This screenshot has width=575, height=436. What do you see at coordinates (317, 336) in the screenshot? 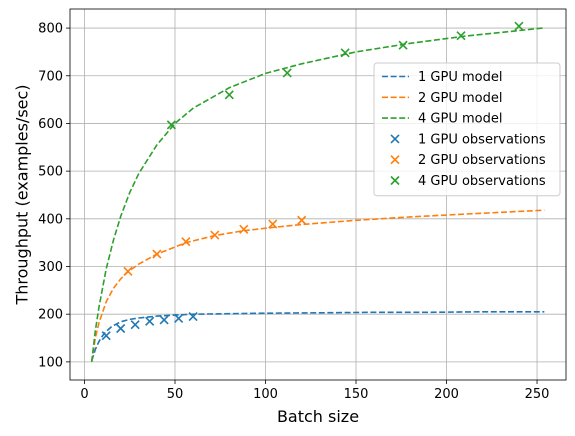
I see `1-gpu-model-line` at bounding box center [317, 336].